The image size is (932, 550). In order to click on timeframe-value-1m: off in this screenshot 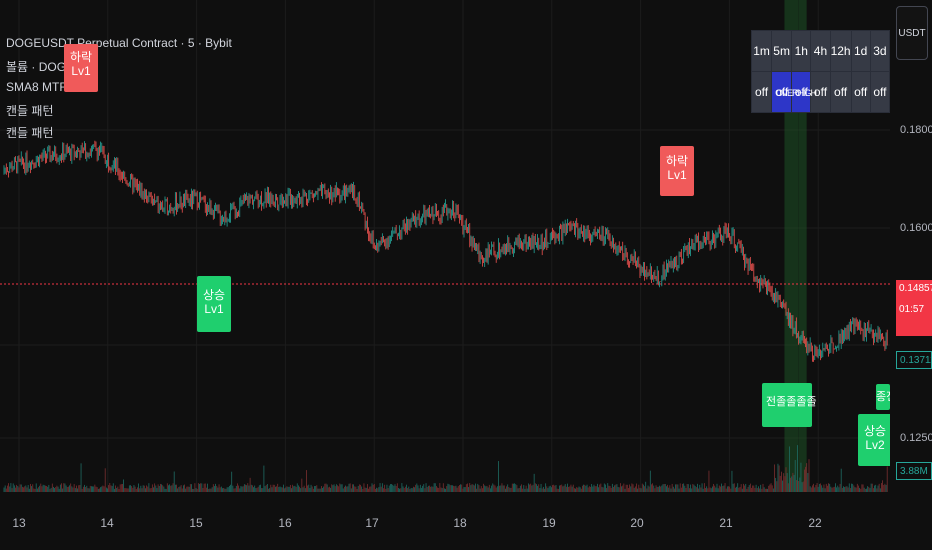, I will do `click(761, 92)`.